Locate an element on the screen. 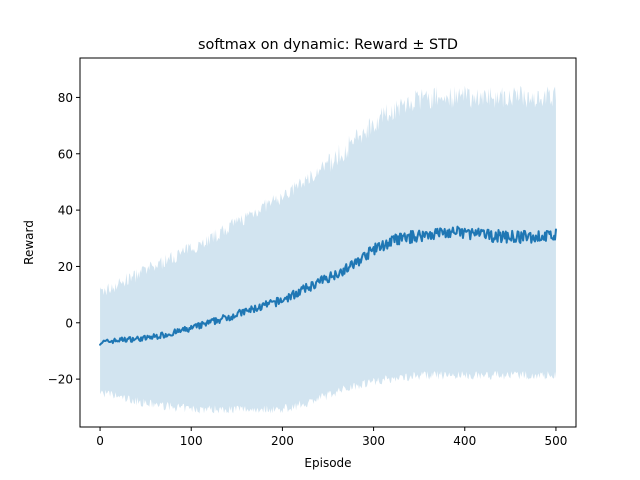 This screenshot has width=640, height=480. y-axis-ticks: −20 0 20 40 60 80 is located at coordinates (64, 239).